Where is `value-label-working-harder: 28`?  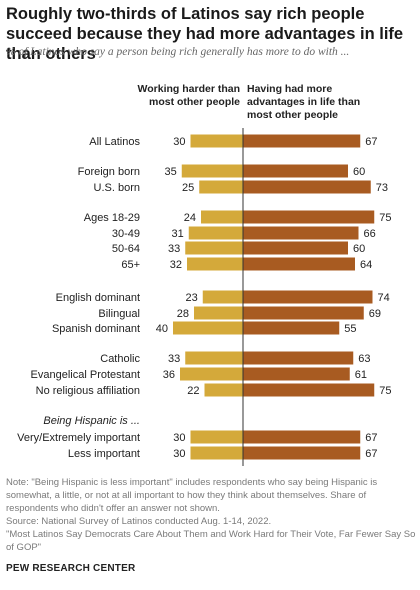 value-label-working-harder: 28 is located at coordinates (183, 314).